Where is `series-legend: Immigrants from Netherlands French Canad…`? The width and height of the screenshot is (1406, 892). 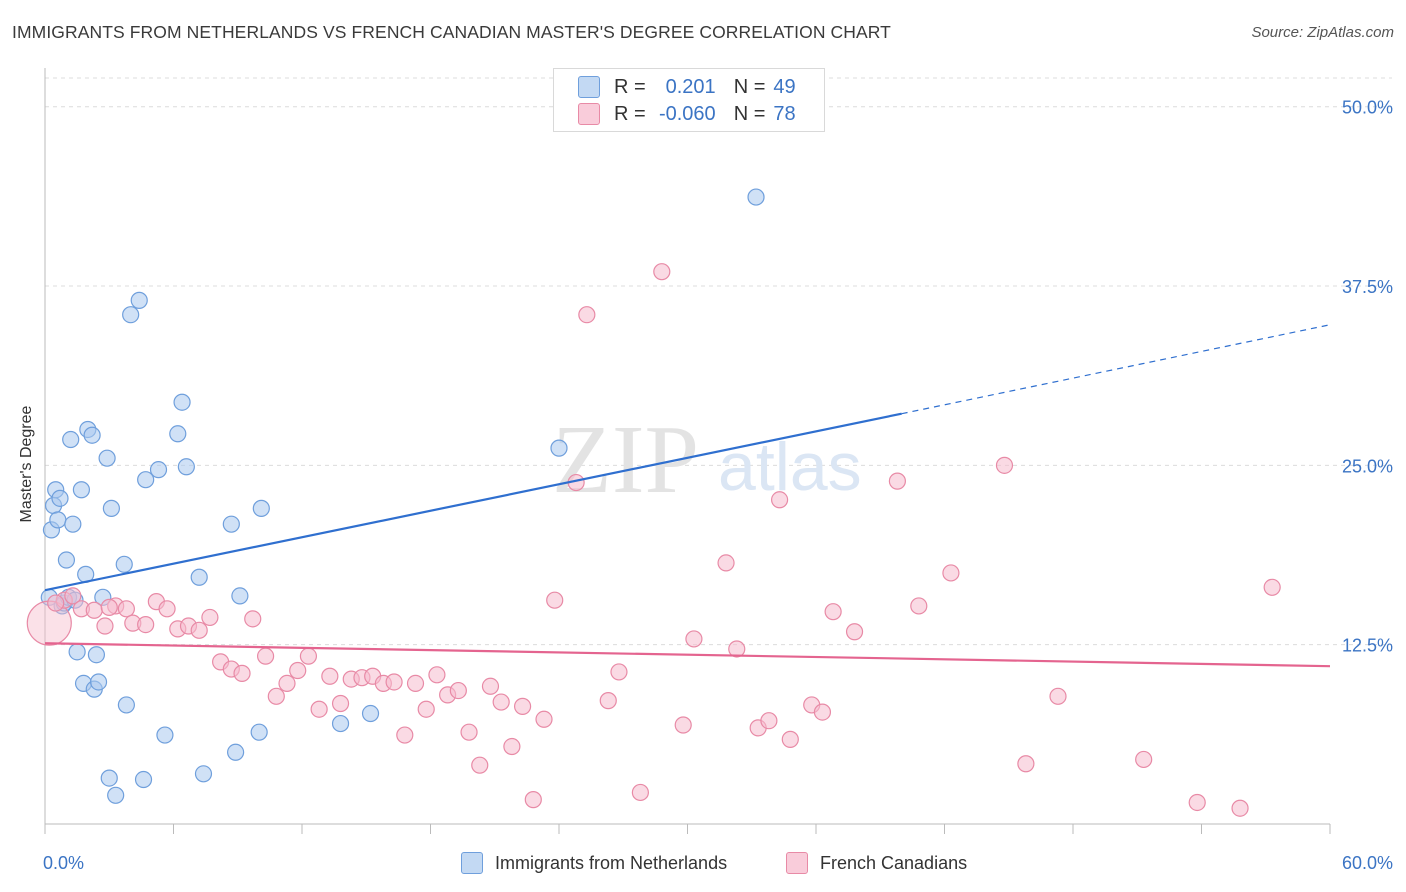 series-legend: Immigrants from Netherlands French Canad… is located at coordinates (703, 865).